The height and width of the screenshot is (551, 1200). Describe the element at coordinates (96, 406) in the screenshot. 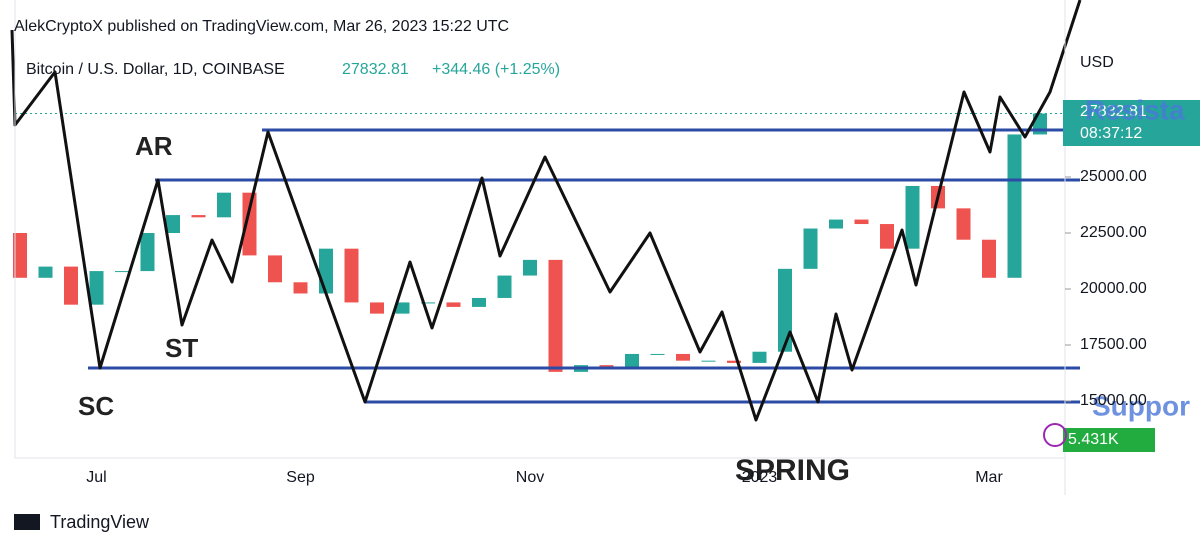

I see `annotation: SC` at that location.